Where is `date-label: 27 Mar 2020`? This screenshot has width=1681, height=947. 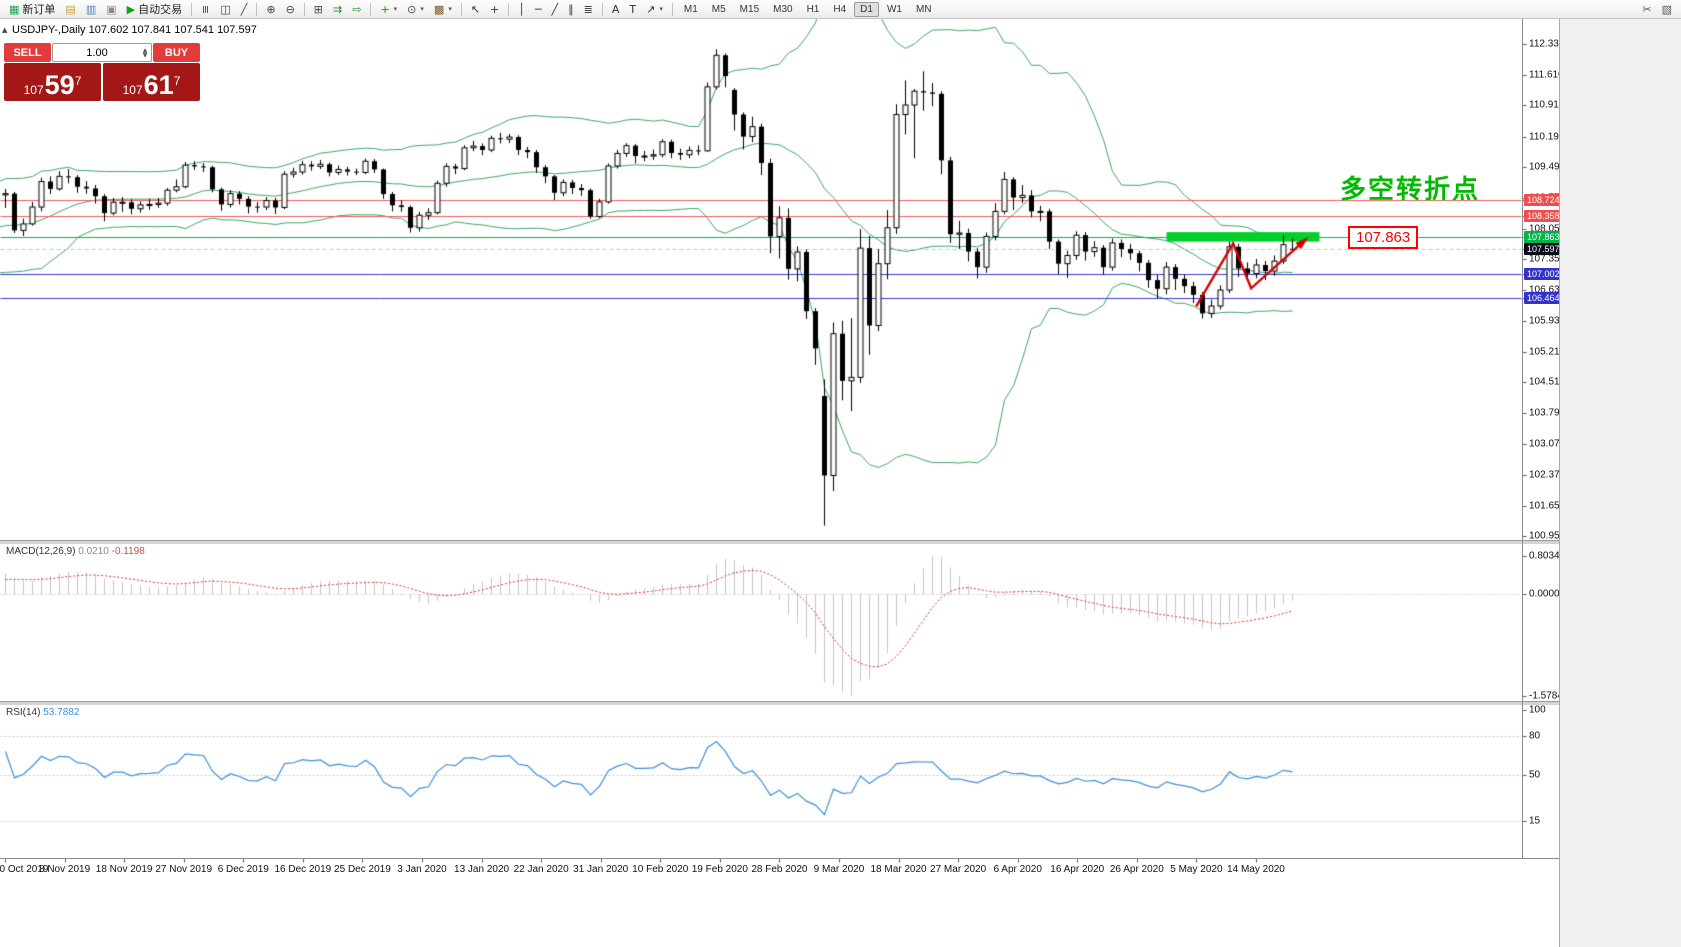 date-label: 27 Mar 2020 is located at coordinates (958, 869).